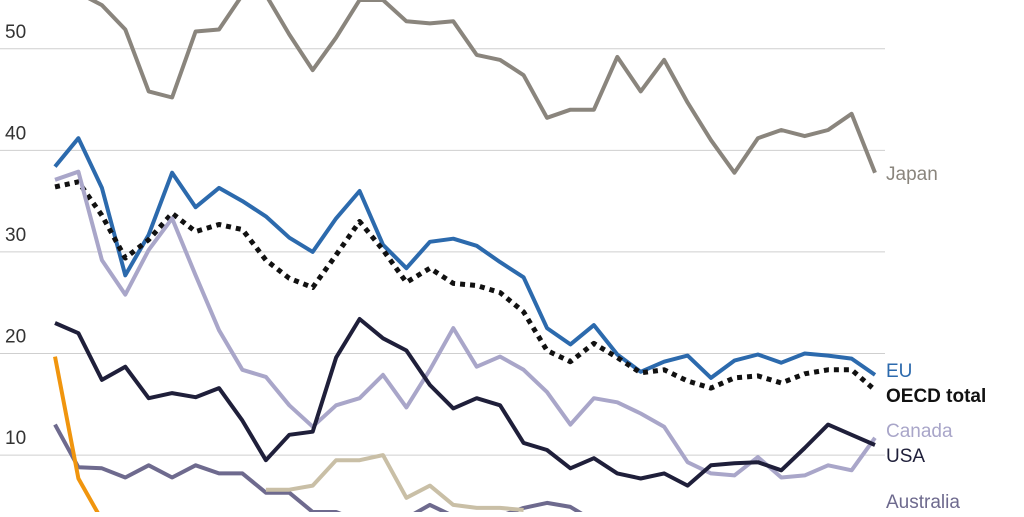 The image size is (1024, 517). Describe the element at coordinates (899, 371) in the screenshot. I see `series-label: EU` at that location.